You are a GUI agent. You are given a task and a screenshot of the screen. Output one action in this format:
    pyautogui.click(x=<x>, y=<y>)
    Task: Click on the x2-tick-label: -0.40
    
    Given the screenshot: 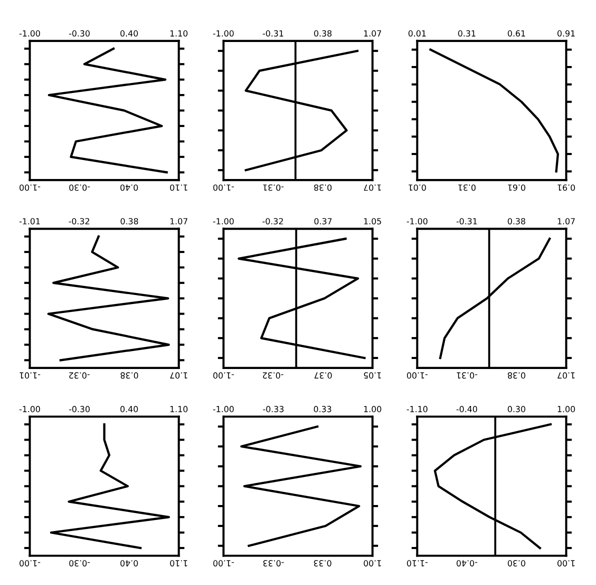 What is the action you would take?
    pyautogui.click(x=467, y=409)
    